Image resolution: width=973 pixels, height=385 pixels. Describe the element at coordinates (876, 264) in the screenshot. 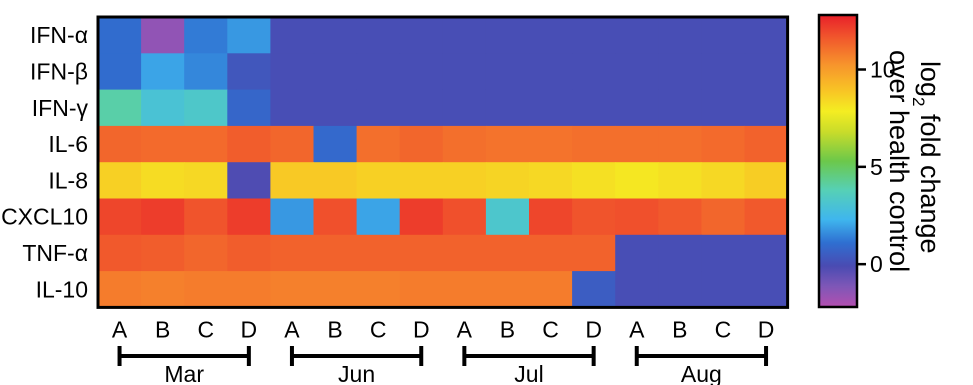

I see `colorbar-tick-label: 0` at that location.